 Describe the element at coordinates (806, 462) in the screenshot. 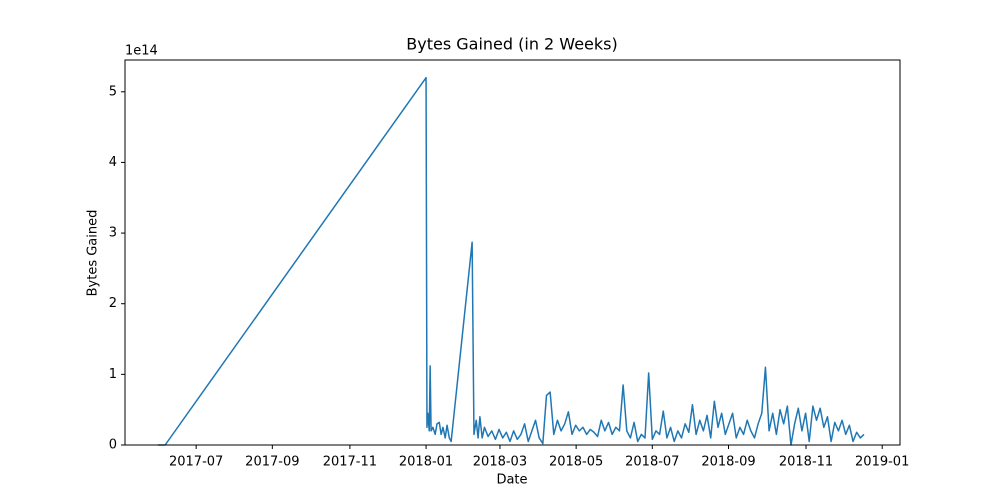

I see `x-tick-label: 2018-11` at that location.